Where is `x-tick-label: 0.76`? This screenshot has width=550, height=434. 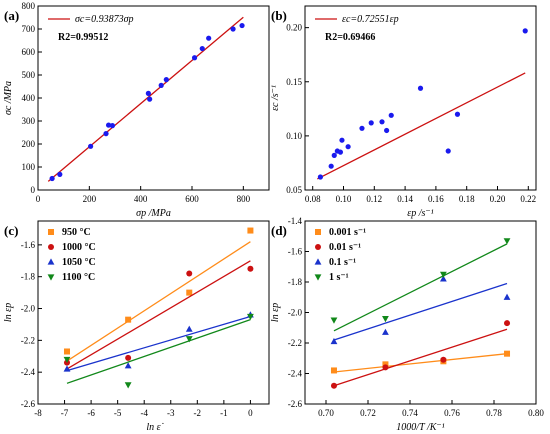
x-tick-label: 0.76 is located at coordinates (452, 413).